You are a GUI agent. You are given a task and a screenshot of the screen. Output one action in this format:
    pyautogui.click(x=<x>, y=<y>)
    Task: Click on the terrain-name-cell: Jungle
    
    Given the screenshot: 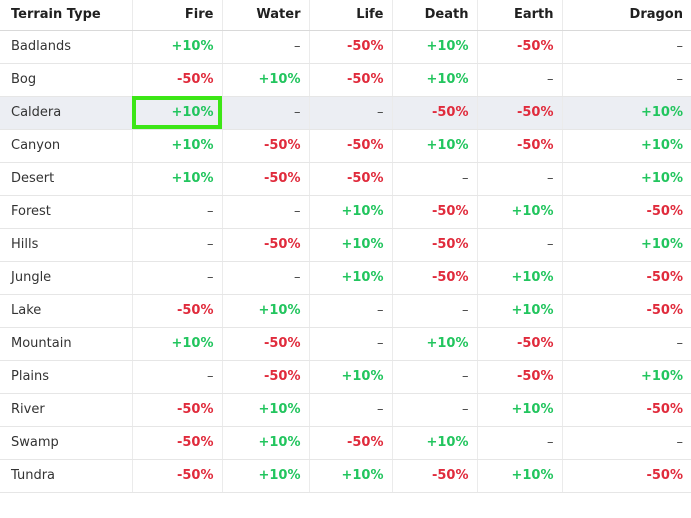 What is the action you would take?
    pyautogui.click(x=66, y=278)
    